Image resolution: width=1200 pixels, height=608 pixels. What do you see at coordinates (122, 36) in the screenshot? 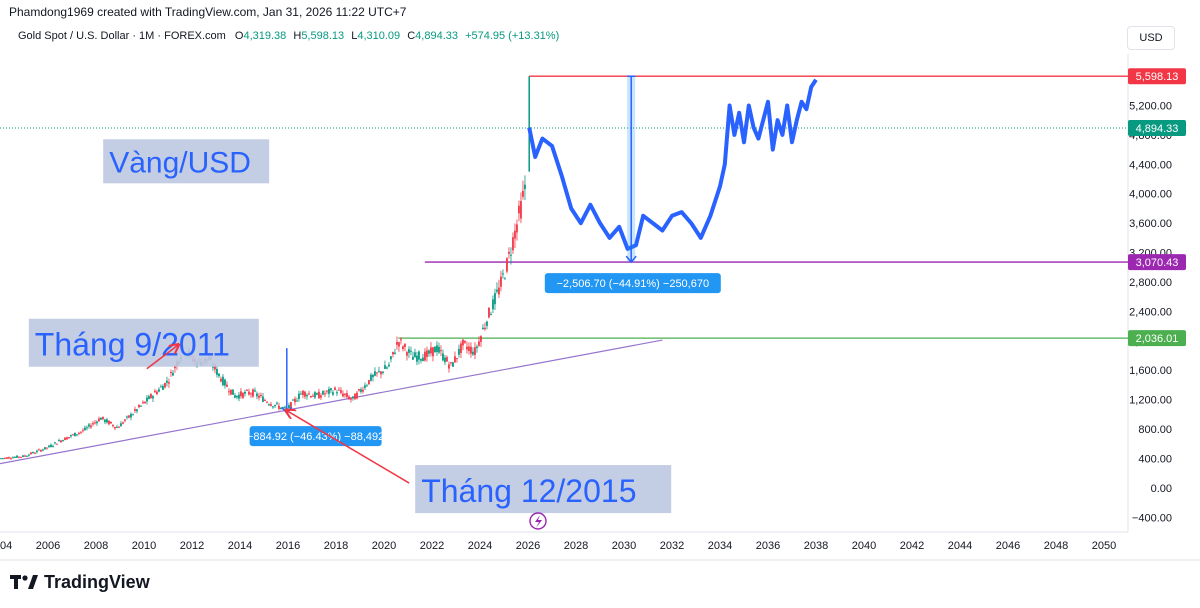
I see `symbol-name: Gold Spot / U.S. Dollar · 1M · FOREX.com` at bounding box center [122, 36].